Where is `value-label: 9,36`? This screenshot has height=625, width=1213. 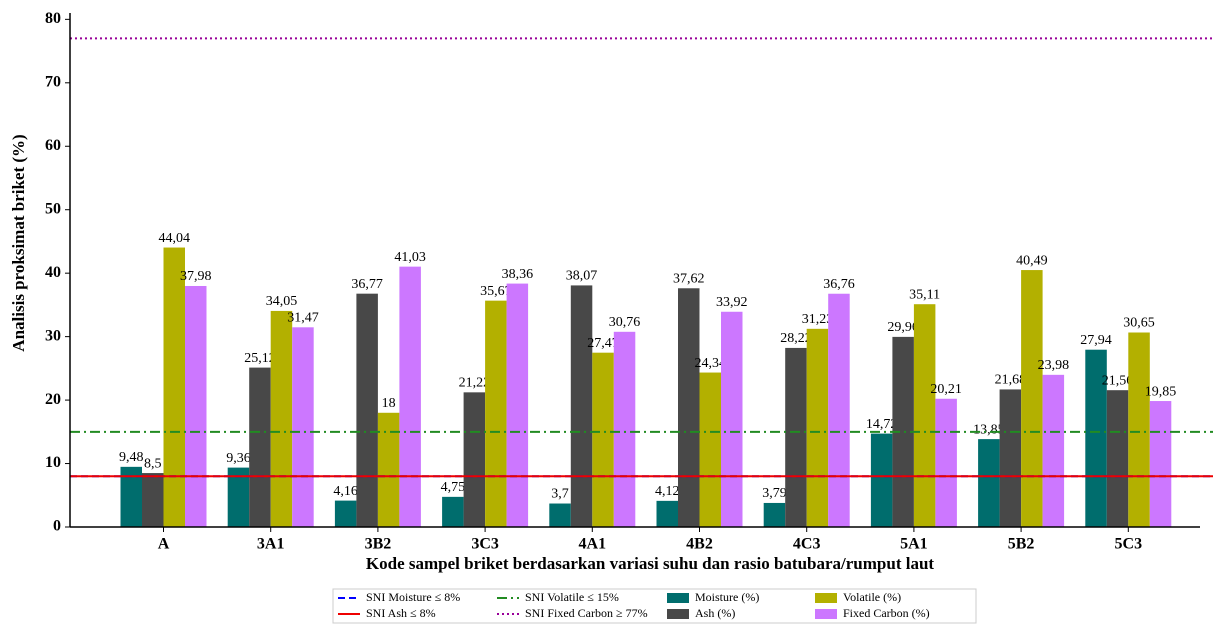
value-label: 9,36 is located at coordinates (238, 458).